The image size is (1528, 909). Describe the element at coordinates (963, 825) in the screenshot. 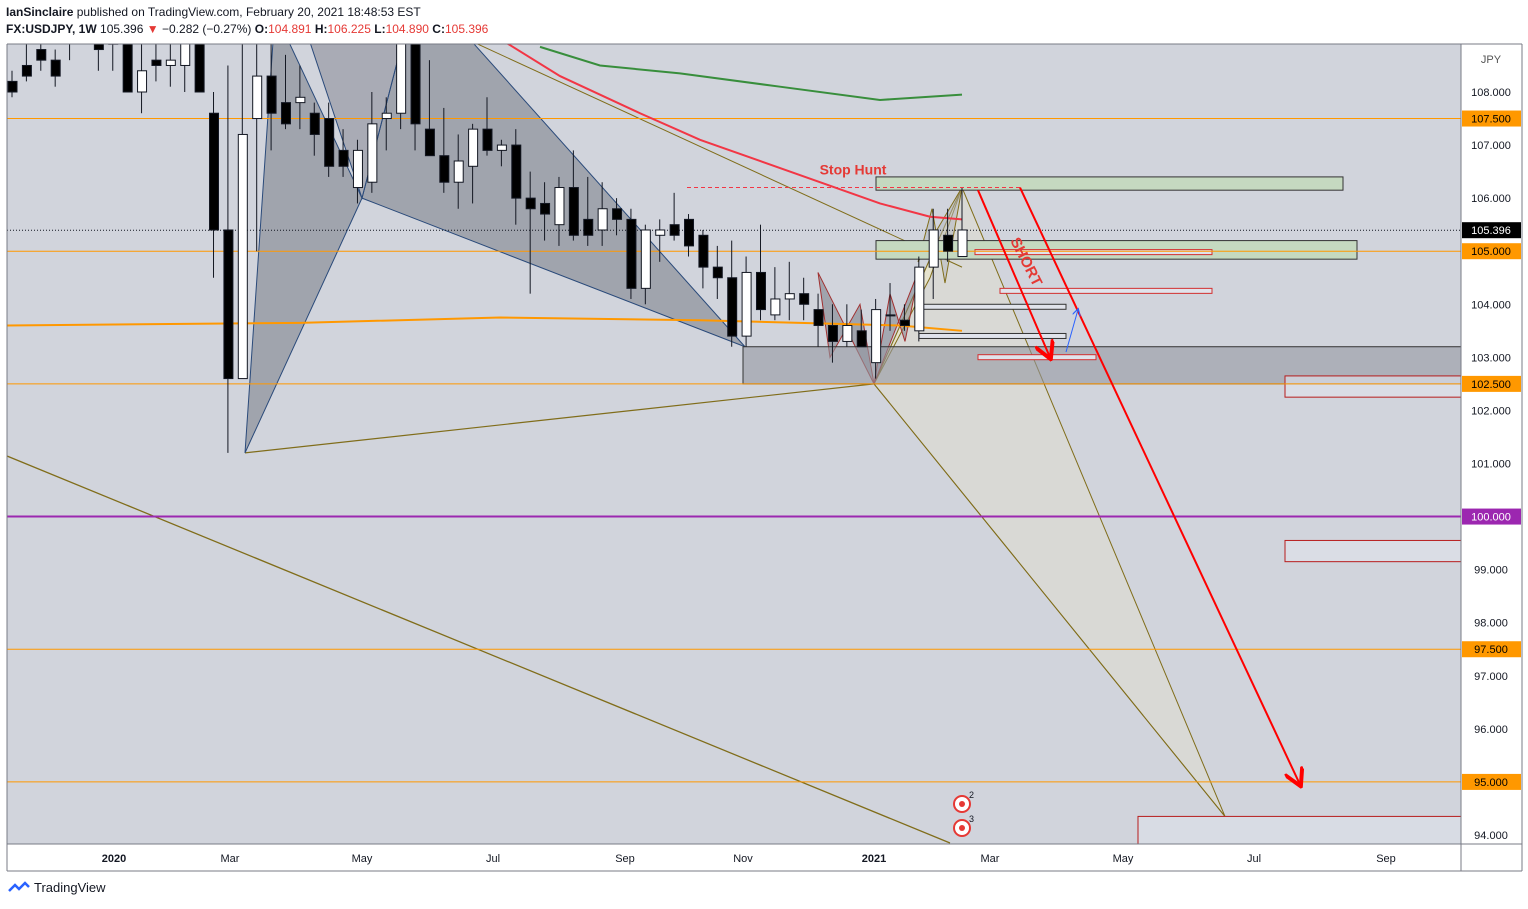

I see `event-badge-2: 3` at that location.